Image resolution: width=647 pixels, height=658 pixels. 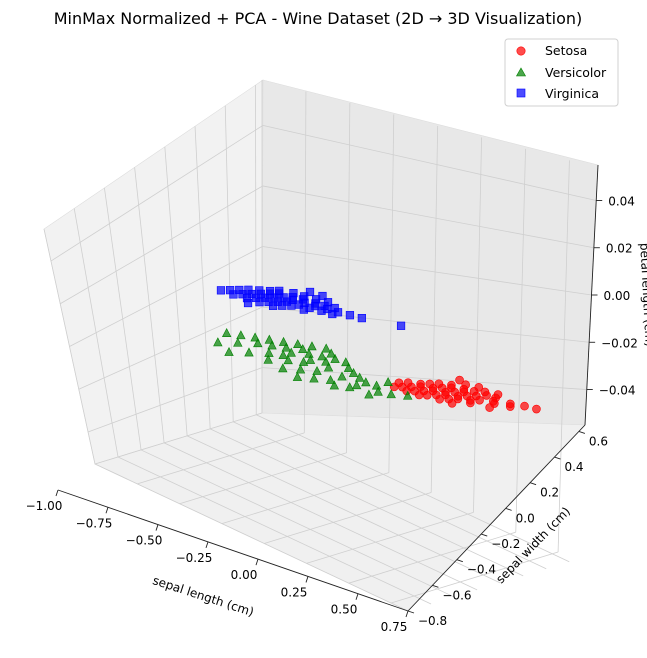 I want to click on z-tick-label-1: −0.02, so click(x=619, y=343).